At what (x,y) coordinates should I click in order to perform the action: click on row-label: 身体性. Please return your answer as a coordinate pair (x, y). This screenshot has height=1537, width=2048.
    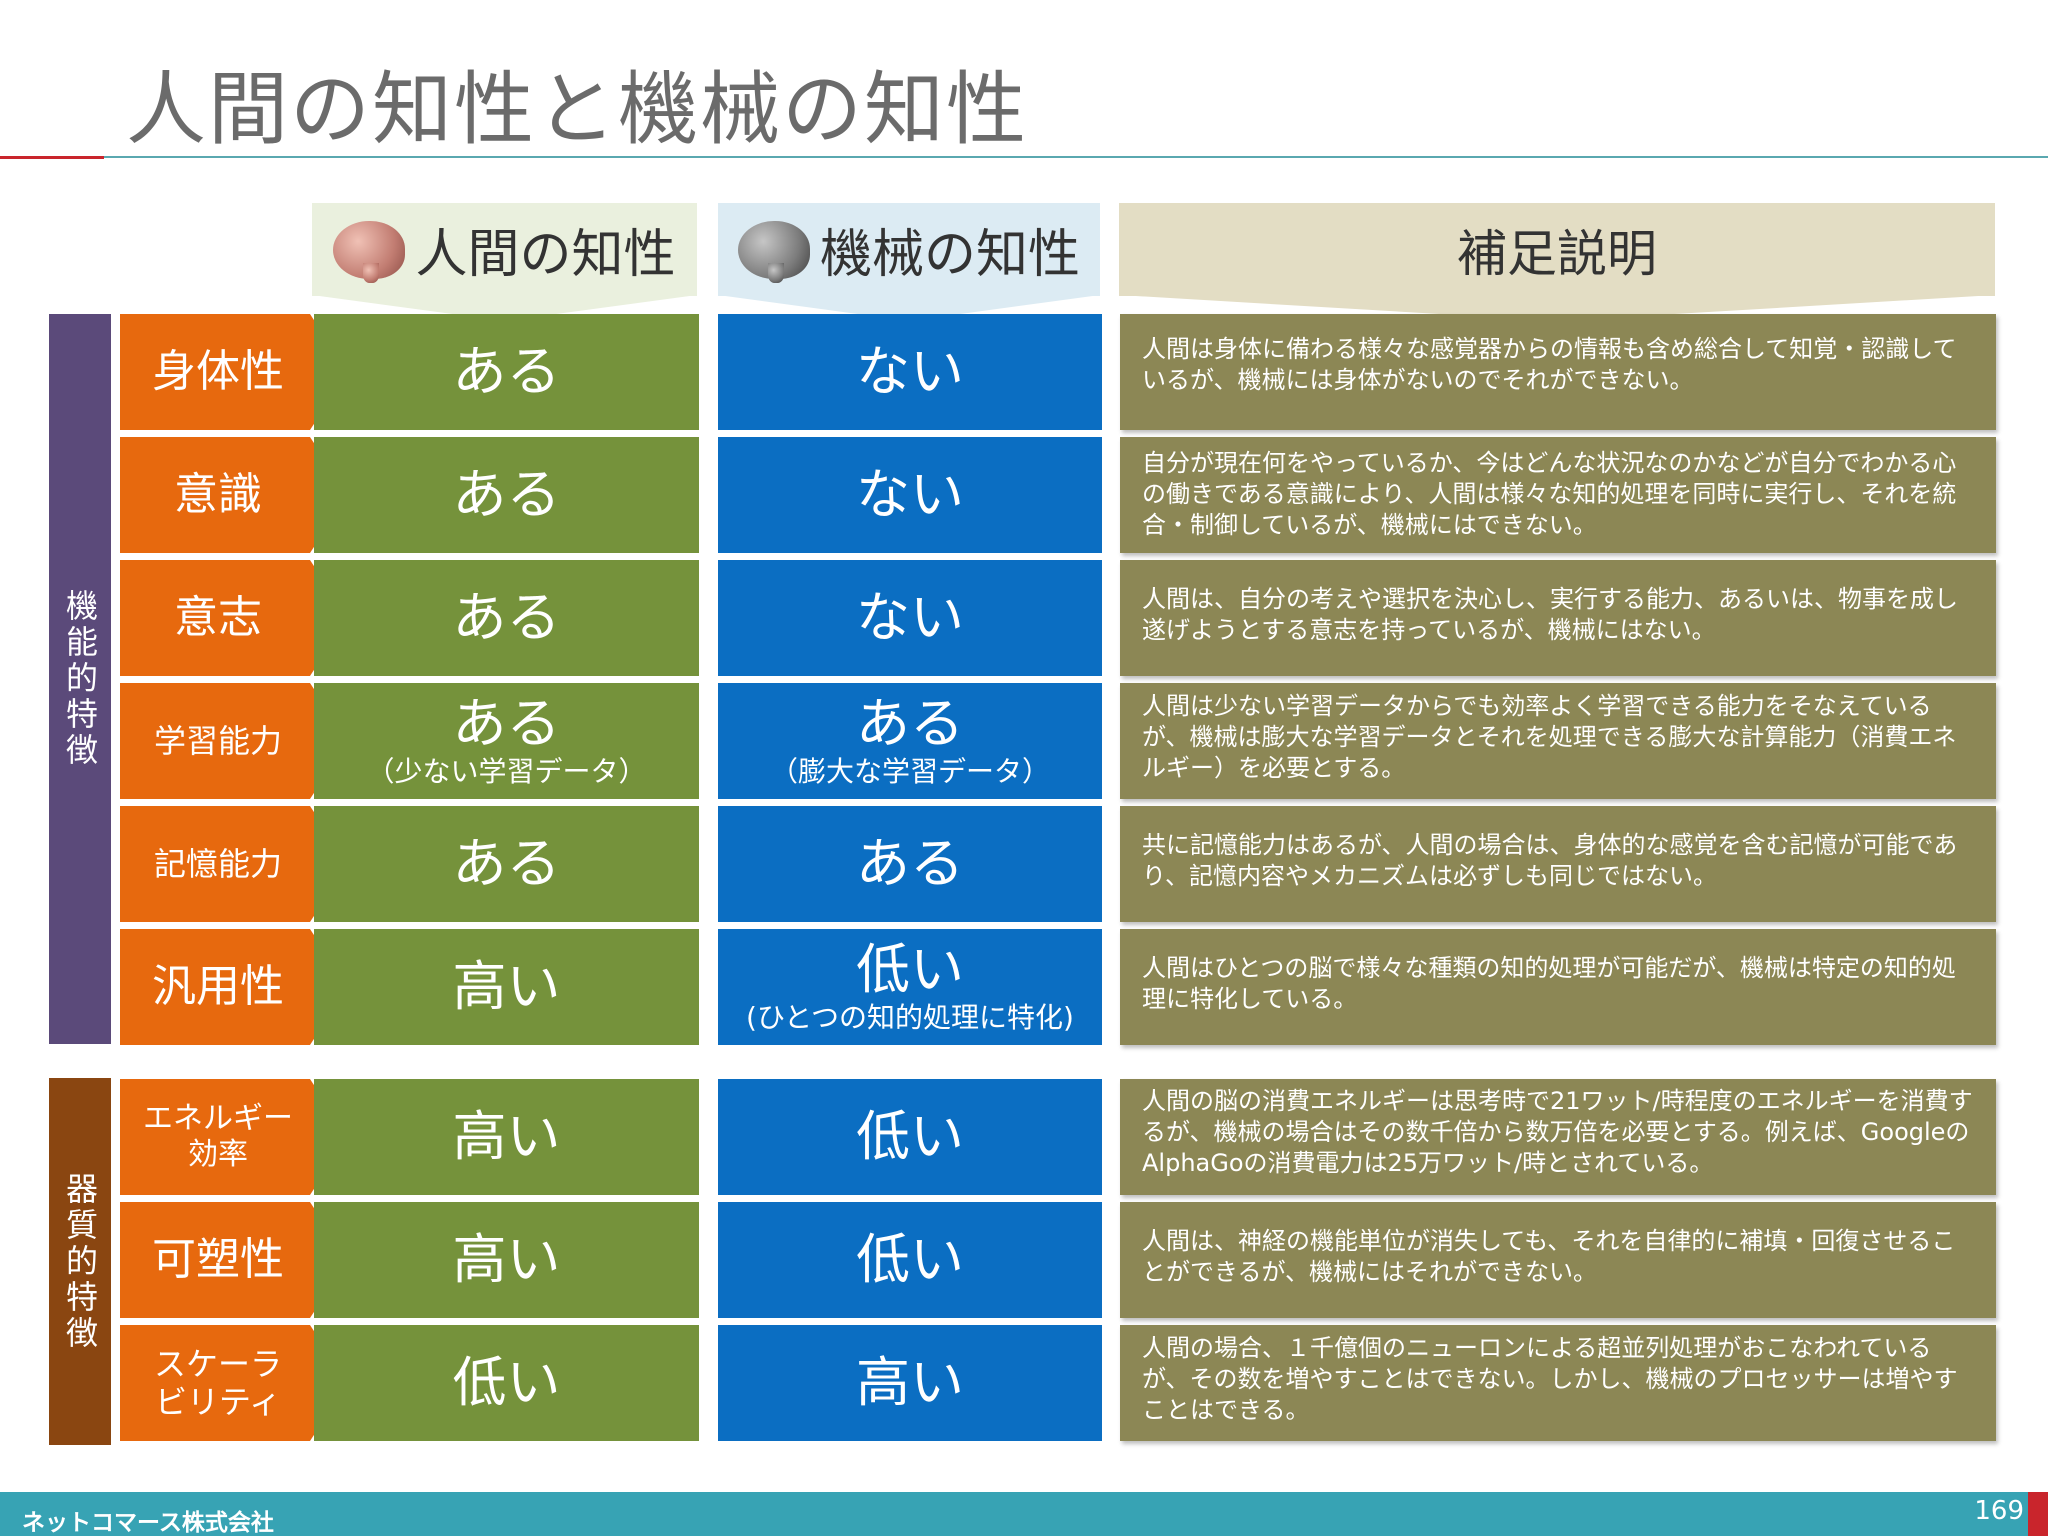
    Looking at the image, I should click on (234, 372).